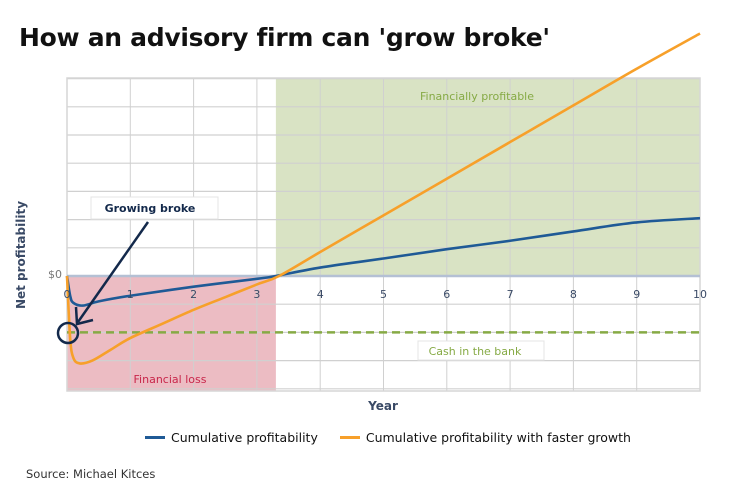 The width and height of the screenshot is (740, 502). What do you see at coordinates (150, 208) in the screenshot?
I see `growing-broke-label: Growing broke` at bounding box center [150, 208].